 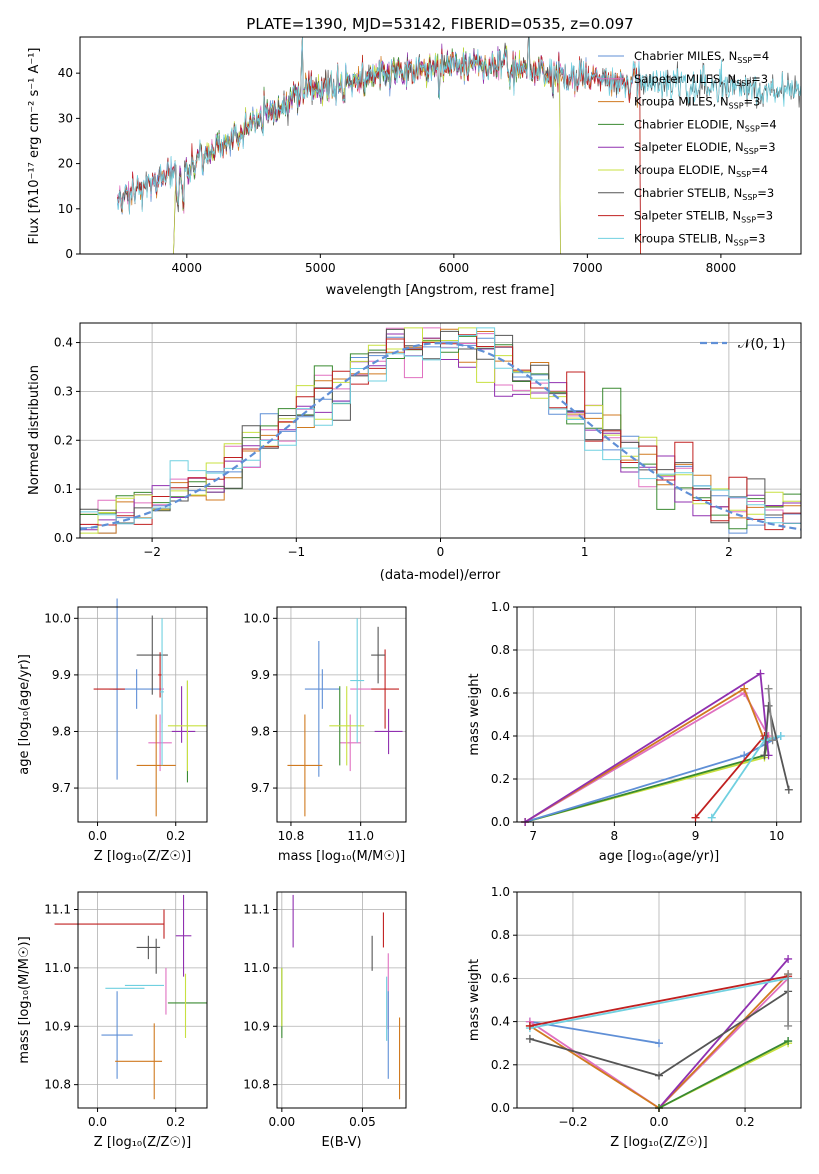 I want to click on legend-label: Salpeter MILES, NSSP=3, so click(x=701, y=80).